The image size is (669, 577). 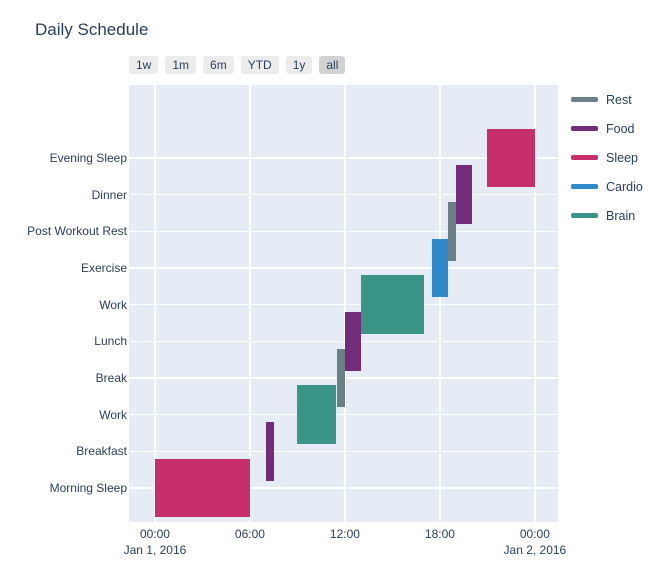 I want to click on gantt-bar-evening-sleep, so click(x=511, y=158).